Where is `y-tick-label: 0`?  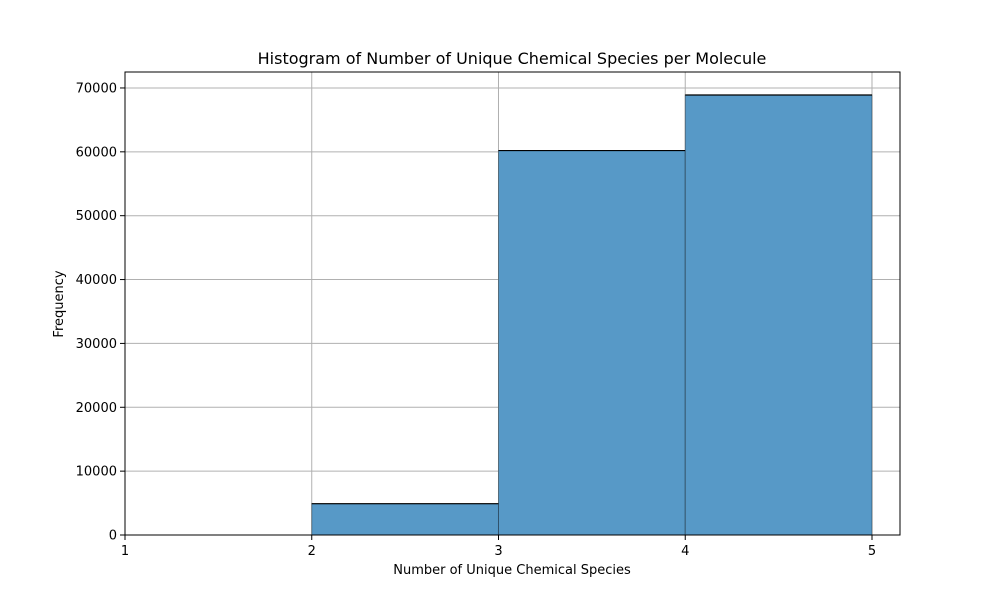
y-tick-label: 0 is located at coordinates (113, 536).